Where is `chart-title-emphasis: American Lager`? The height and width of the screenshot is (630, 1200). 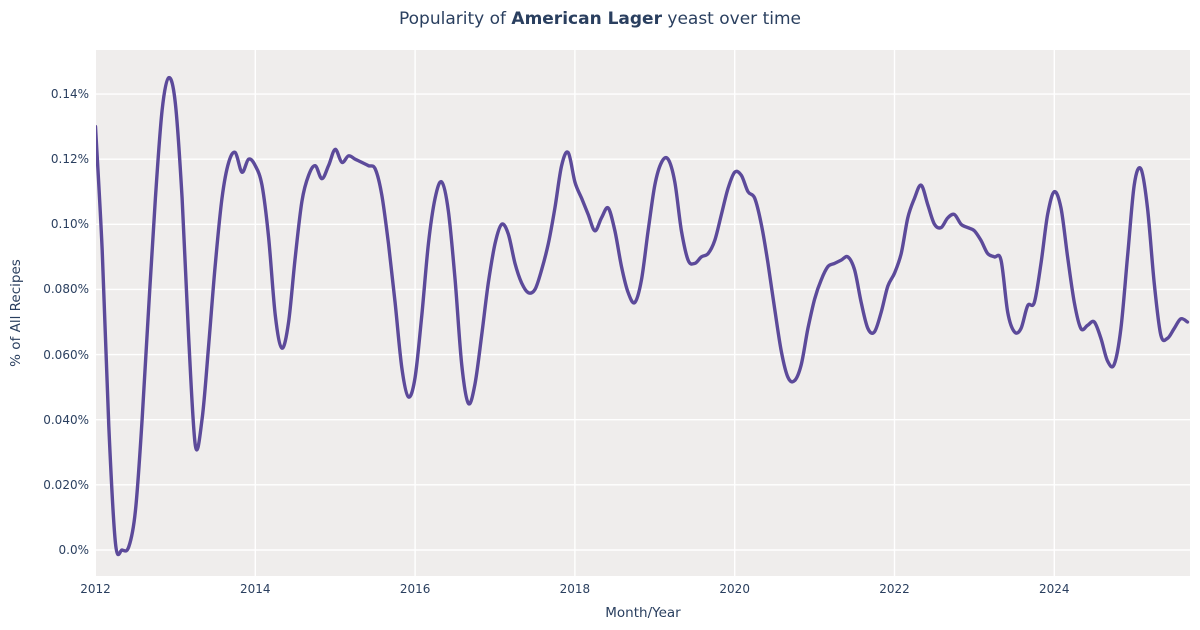
chart-title-emphasis: American Lager is located at coordinates (586, 19).